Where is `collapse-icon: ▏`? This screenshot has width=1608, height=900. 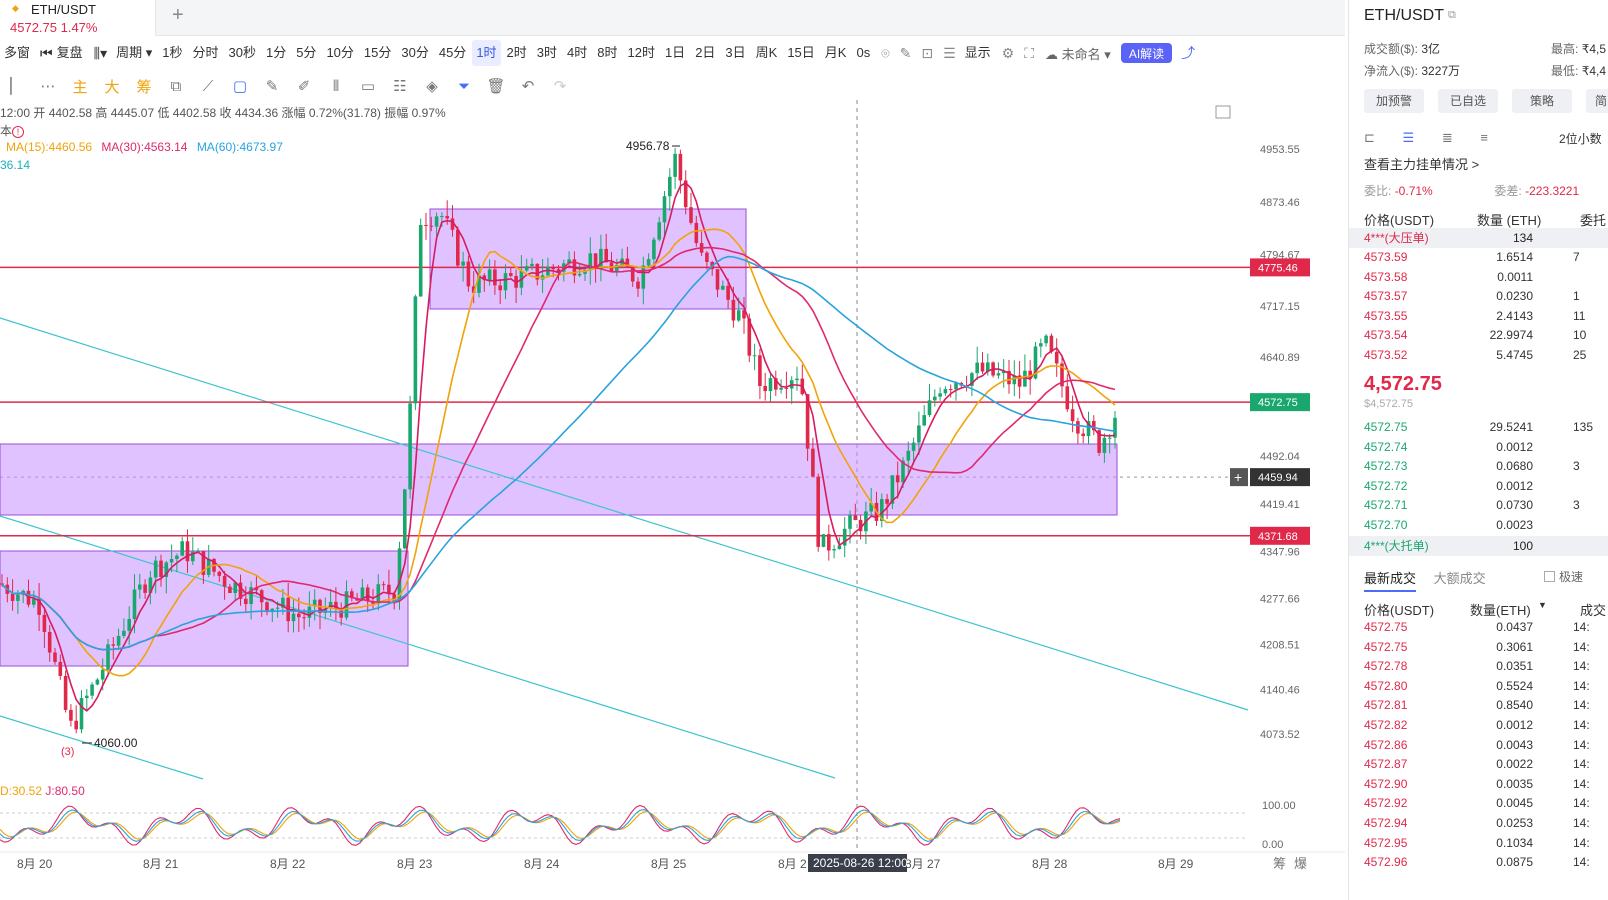
collapse-icon: ▏ is located at coordinates (16, 86).